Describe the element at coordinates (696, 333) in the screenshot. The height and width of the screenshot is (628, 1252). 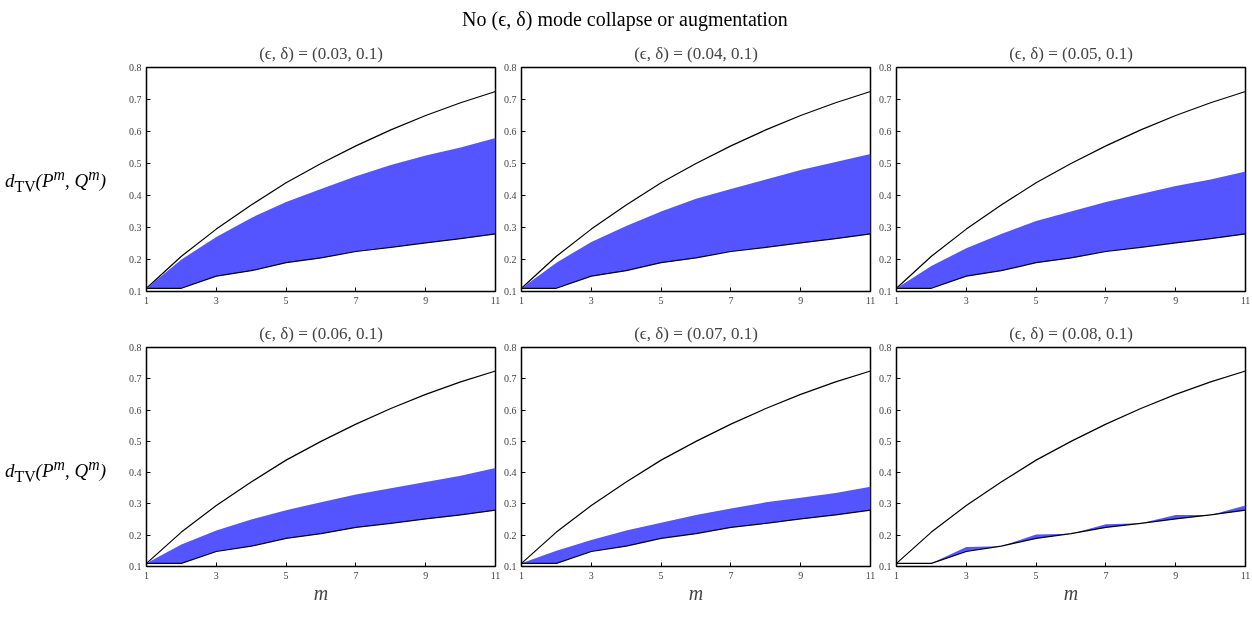
I see `chart-title: (ϵ, δ) = (0.07, 0.1)` at that location.